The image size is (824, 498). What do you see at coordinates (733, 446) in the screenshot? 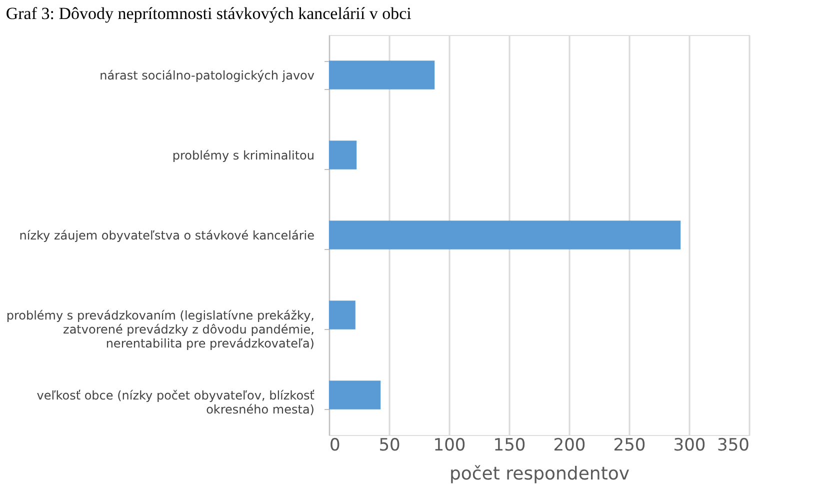
I see `x-tick-label: 350` at bounding box center [733, 446].